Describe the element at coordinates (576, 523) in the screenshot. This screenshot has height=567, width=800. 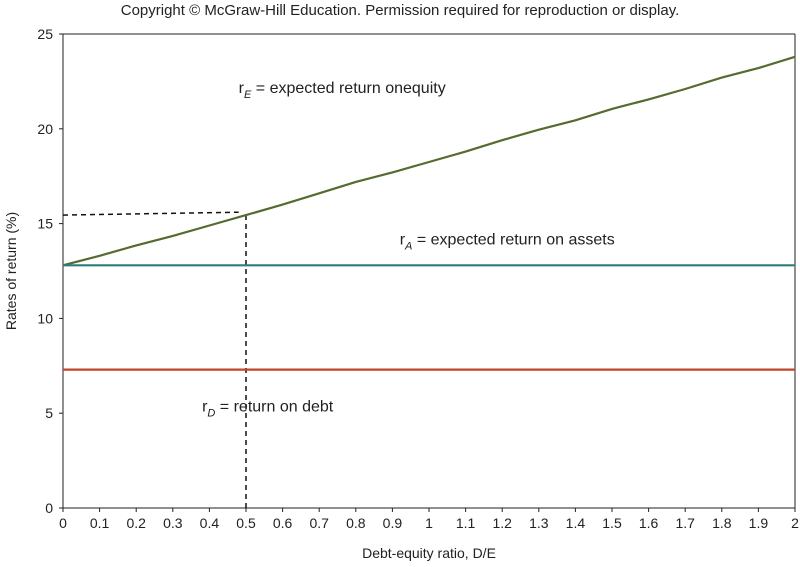
I see `x-tick-label: 1.4` at that location.